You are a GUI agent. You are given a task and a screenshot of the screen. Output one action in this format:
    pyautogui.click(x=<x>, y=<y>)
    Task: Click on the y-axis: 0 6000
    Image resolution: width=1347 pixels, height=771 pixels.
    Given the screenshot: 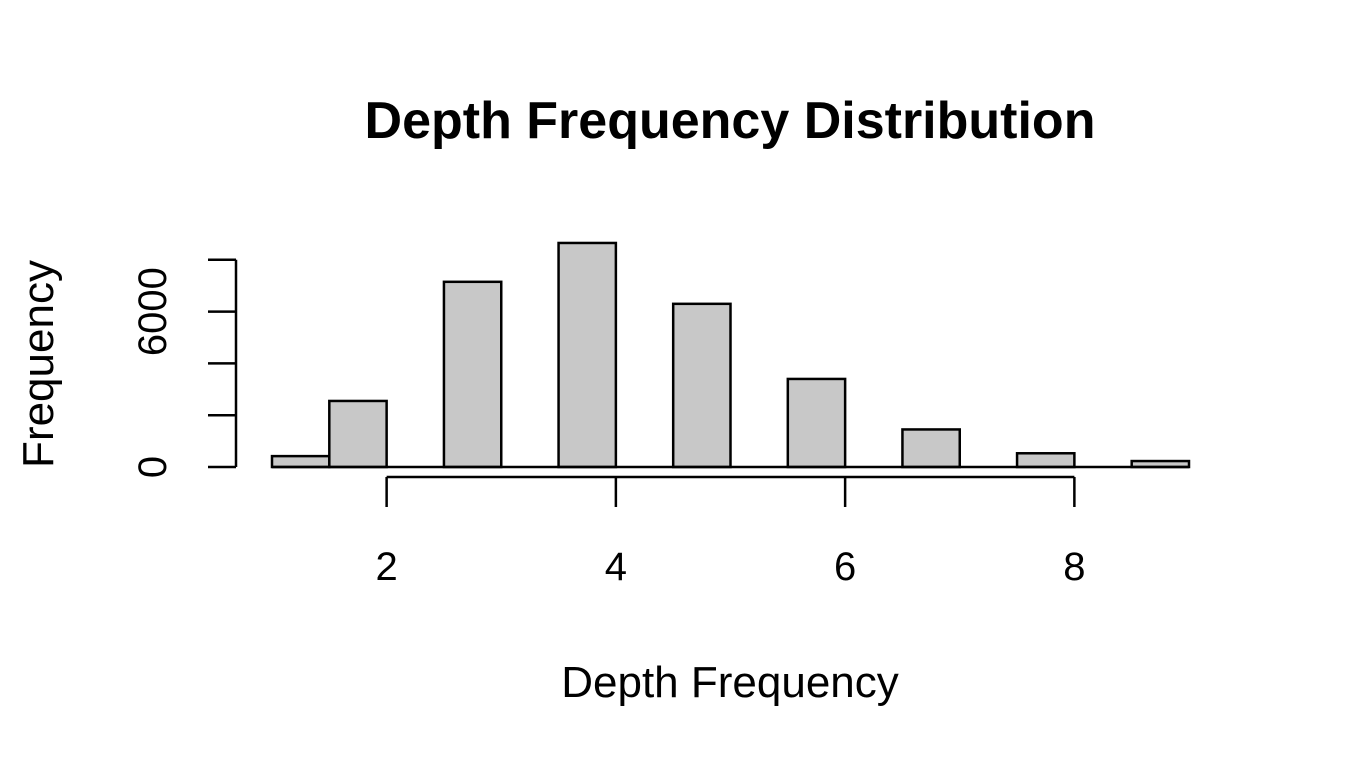 What is the action you would take?
    pyautogui.click(x=184, y=368)
    